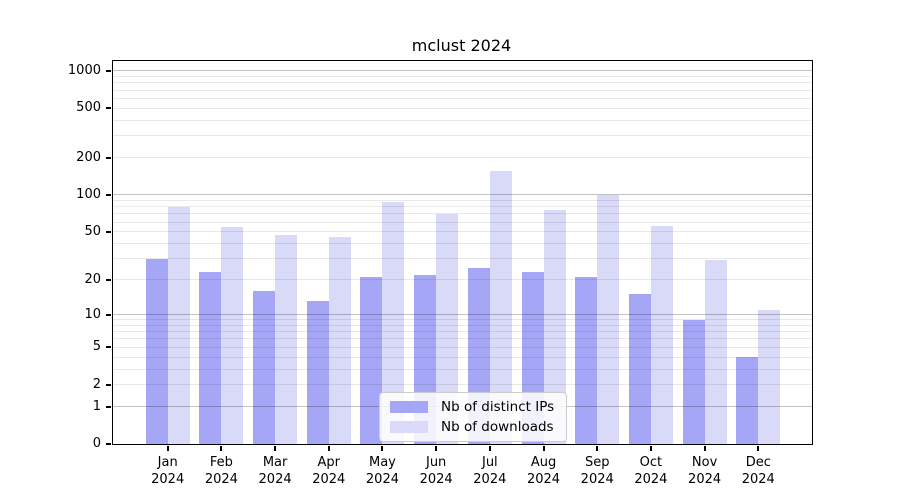 Image resolution: width=900 pixels, height=500 pixels. What do you see at coordinates (275, 471) in the screenshot?
I see `x-tick-label-mar: Mar 2024` at bounding box center [275, 471].